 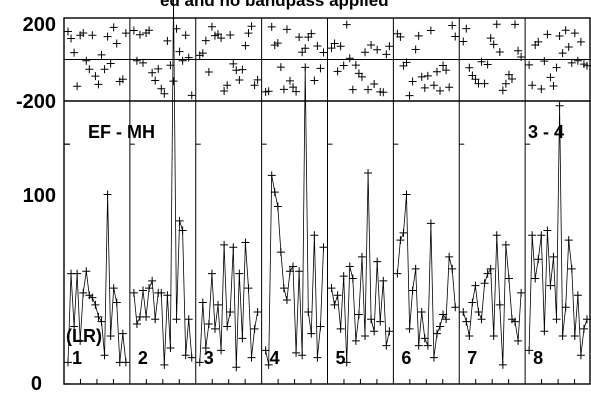 I want to click on if-range-label: 3 - 4, so click(x=546, y=132).